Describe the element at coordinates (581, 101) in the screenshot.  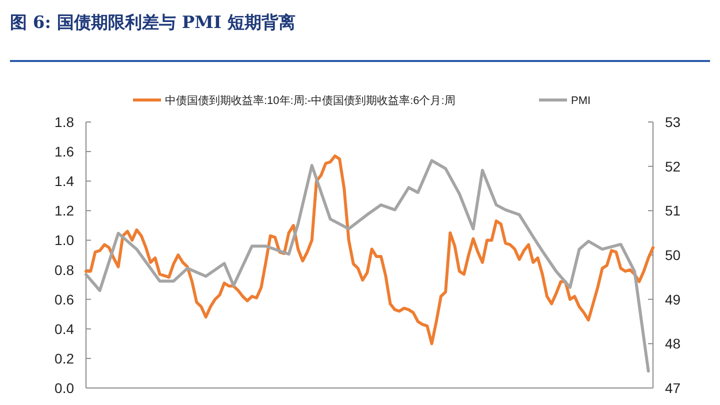
I see `legend-label: PMI` at that location.